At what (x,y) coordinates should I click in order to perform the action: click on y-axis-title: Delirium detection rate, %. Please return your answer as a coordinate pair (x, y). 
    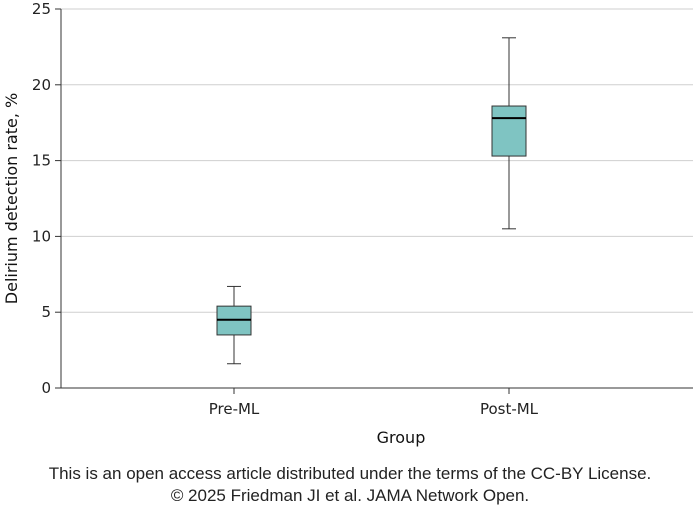
    Looking at the image, I should click on (11, 198).